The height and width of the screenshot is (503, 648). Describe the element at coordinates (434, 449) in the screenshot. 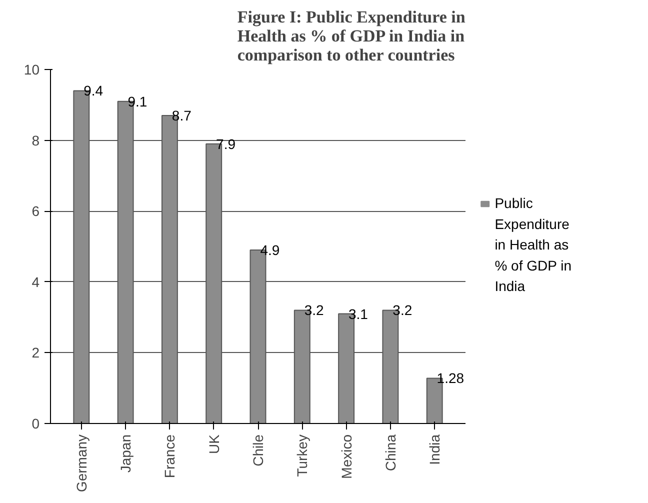

I see `x-tick-label: India` at that location.